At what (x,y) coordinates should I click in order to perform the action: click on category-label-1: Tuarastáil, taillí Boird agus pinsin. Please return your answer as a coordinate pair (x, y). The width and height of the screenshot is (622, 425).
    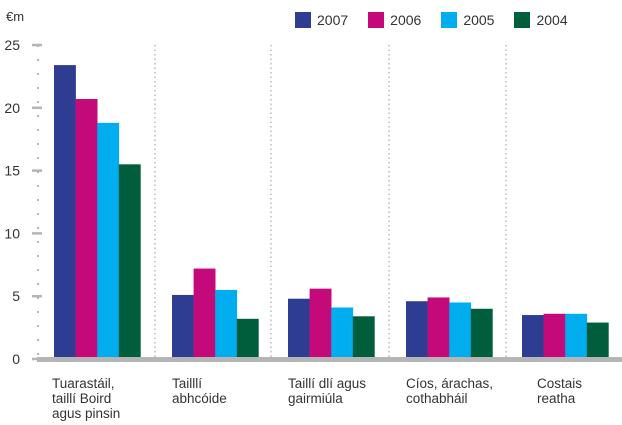
    Looking at the image, I should click on (110, 398).